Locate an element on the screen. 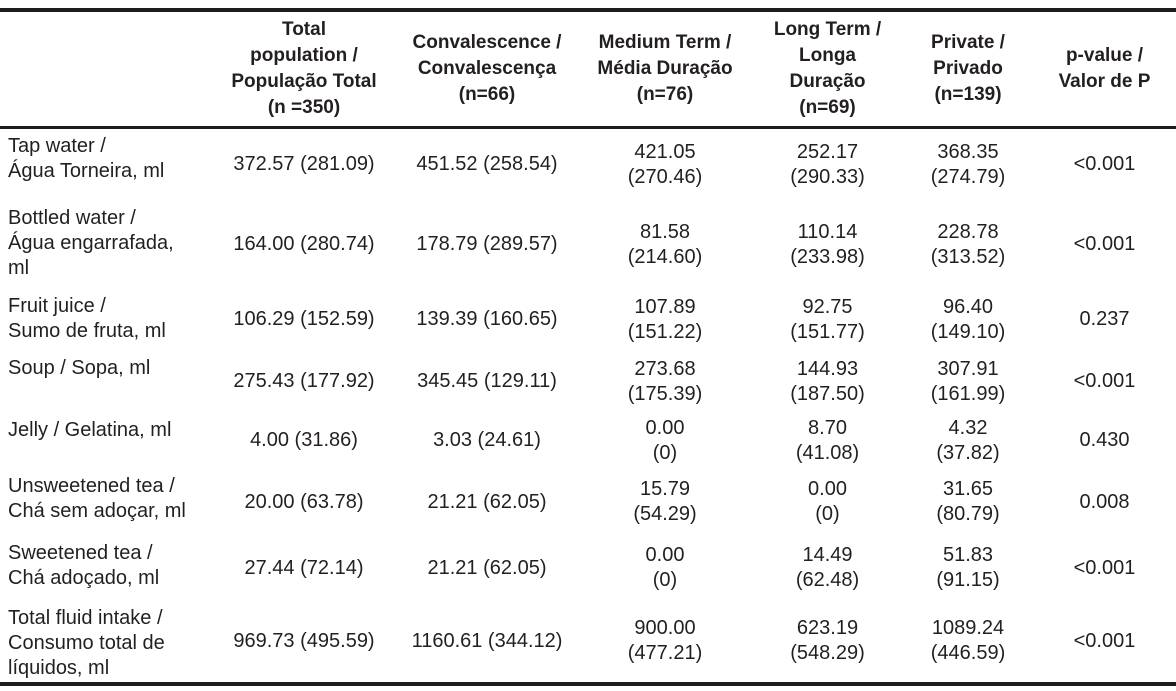 The height and width of the screenshot is (691, 1176). data-cell: 96.40 (149.10) is located at coordinates (968, 319).